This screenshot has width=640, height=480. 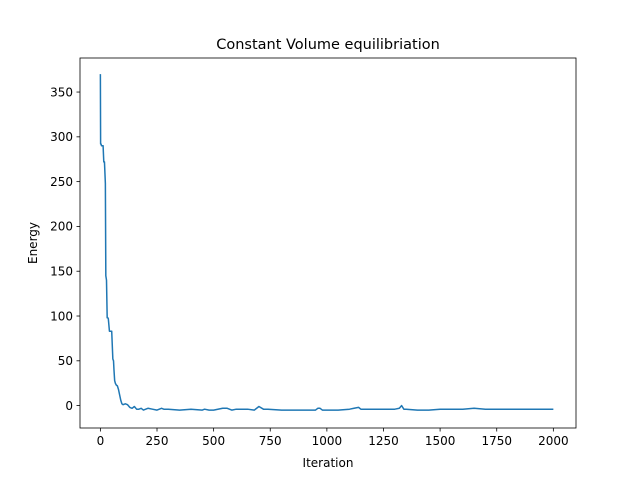 I want to click on x-axis-ticks: 0 250 500 750 1000 1250 1500 1750 2000, so click(x=333, y=438).